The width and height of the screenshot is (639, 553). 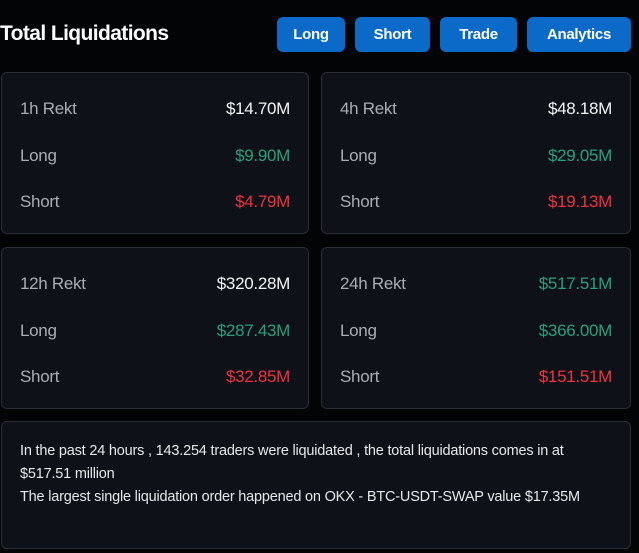 What do you see at coordinates (155, 202) in the screenshot?
I see `short-row: Short $4.79M` at bounding box center [155, 202].